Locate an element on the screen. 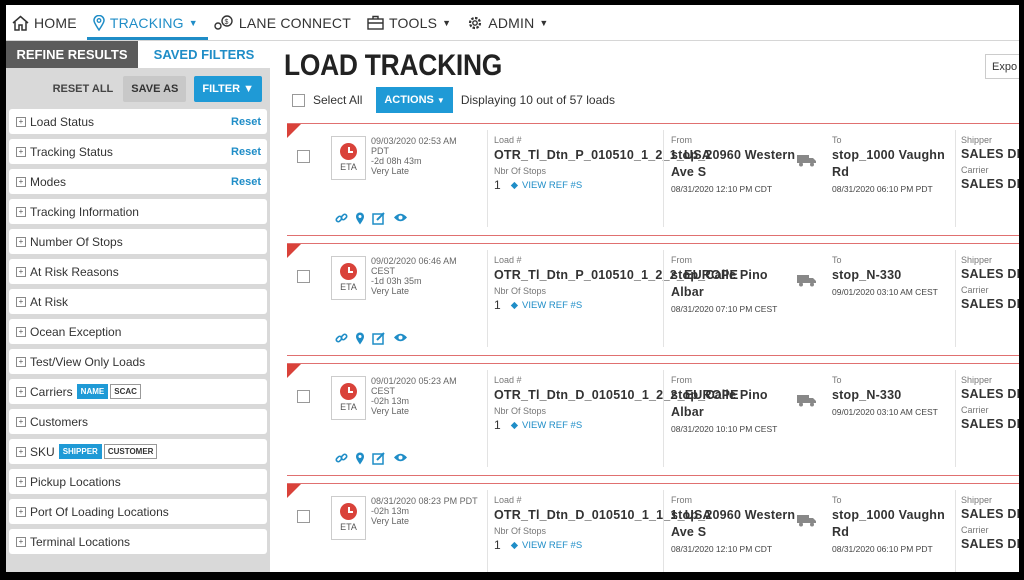  filter-number-of-stops: + Number Of Stops is located at coordinates (138, 241).